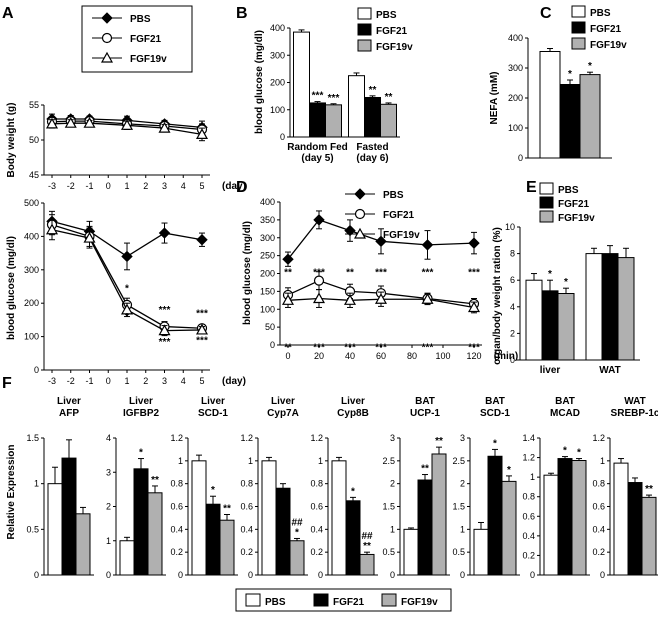 The height and width of the screenshot is (617, 658). Describe the element at coordinates (11, 288) in the screenshot. I see `panel-a-bottom-ylabel: blood glucose (mg/dl)` at that location.